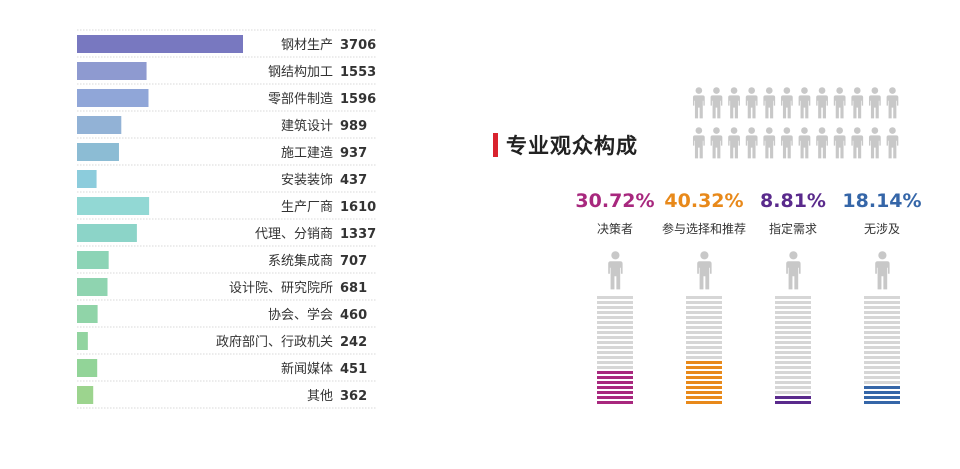  I want to click on bar-category-label: 系统集成商, so click(300, 261).